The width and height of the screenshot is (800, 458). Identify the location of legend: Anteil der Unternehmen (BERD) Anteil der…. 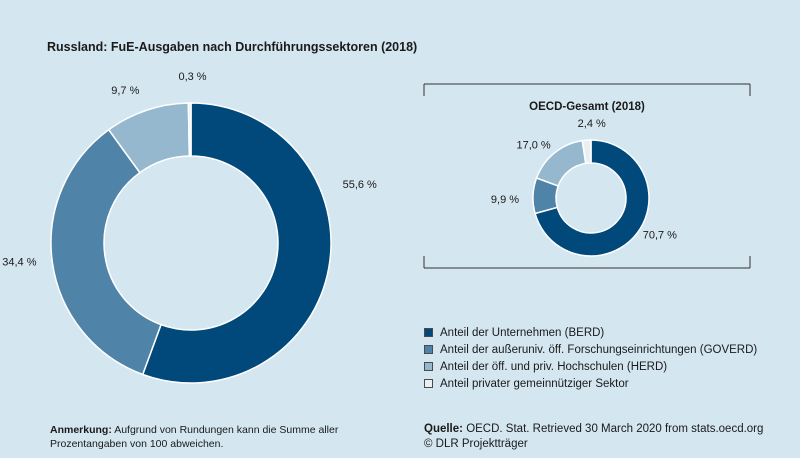
(590, 358).